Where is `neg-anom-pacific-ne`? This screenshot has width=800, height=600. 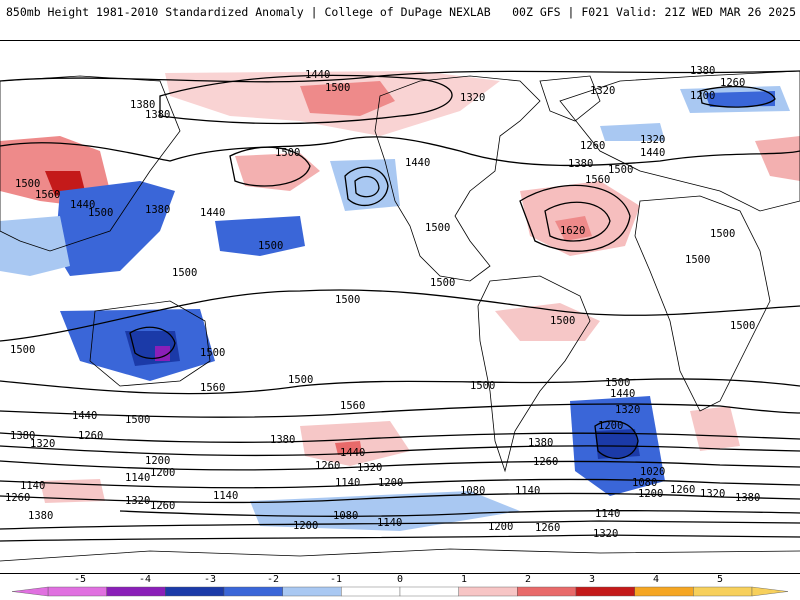 neg-anom-pacific-ne is located at coordinates (260, 236).